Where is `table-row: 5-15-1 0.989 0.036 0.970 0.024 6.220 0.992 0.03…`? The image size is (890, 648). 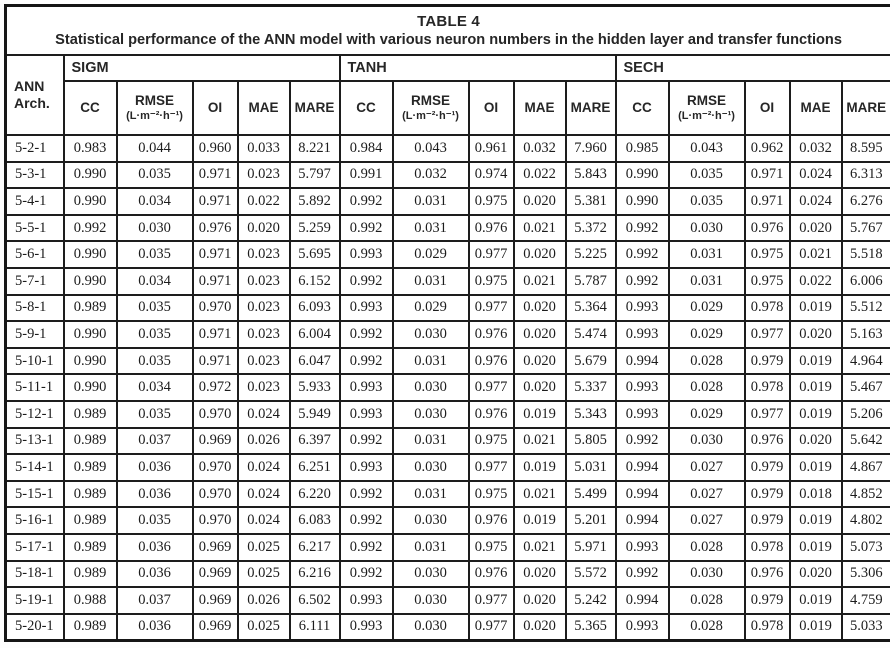
table-row: 5-15-1 0.989 0.036 0.970 0.024 6.220 0.992 0.03… is located at coordinates (447, 494).